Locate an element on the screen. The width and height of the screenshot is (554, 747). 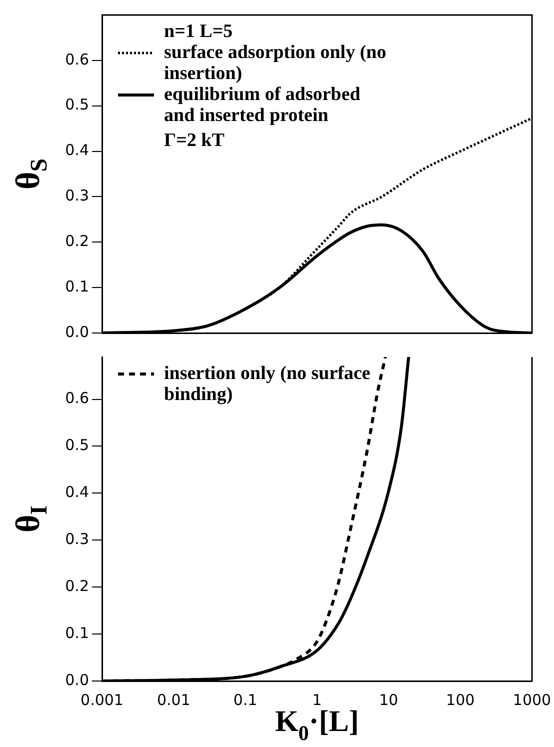
x-tick-label: 1 is located at coordinates (317, 699).